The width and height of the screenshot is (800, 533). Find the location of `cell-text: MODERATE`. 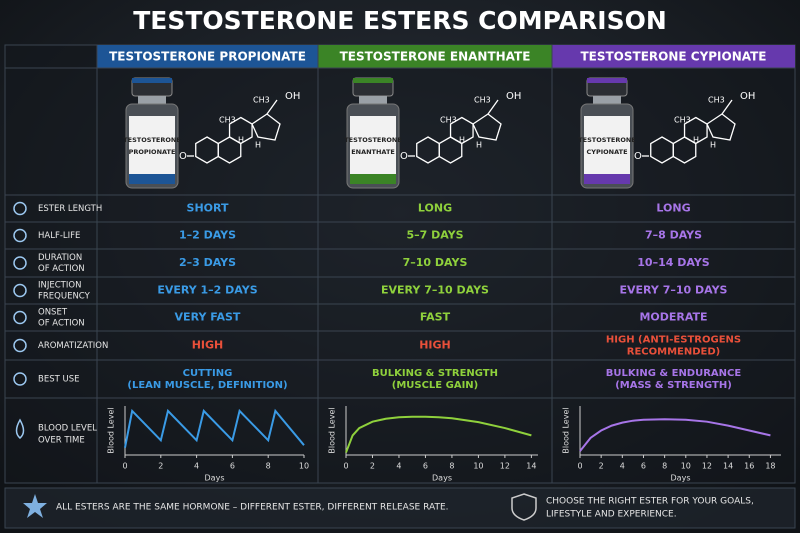

cell-text: MODERATE is located at coordinates (673, 317).